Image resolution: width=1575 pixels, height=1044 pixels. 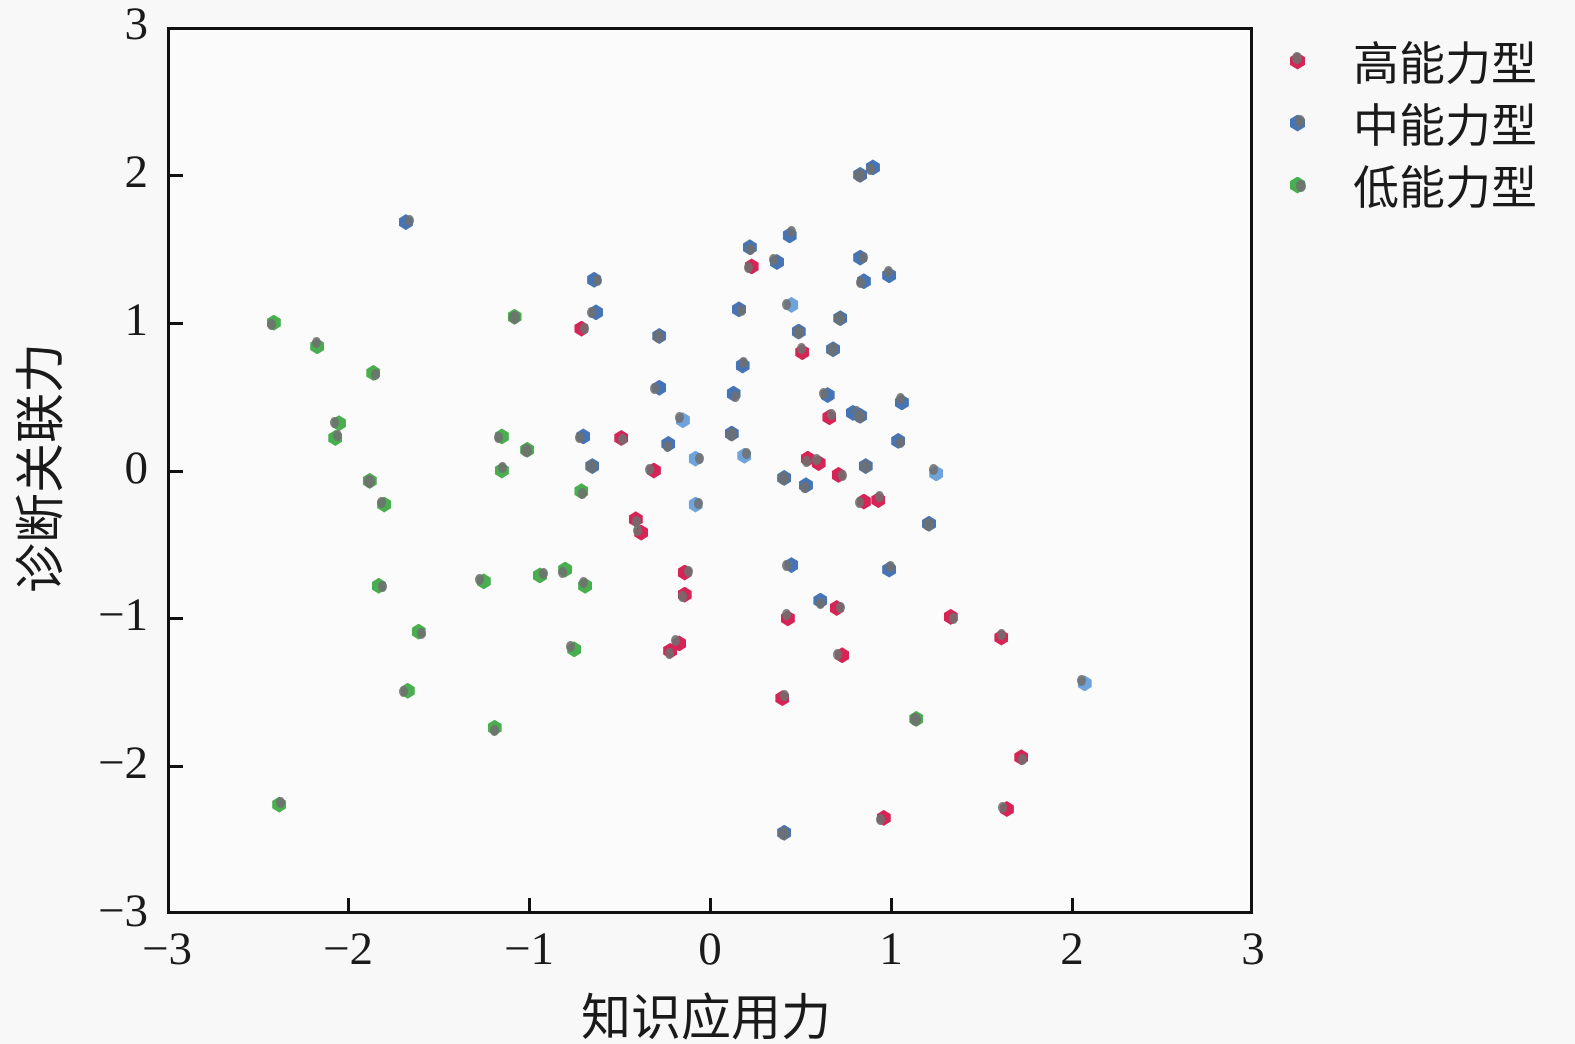 I want to click on x-tick-label: 3, so click(x=1253, y=949).